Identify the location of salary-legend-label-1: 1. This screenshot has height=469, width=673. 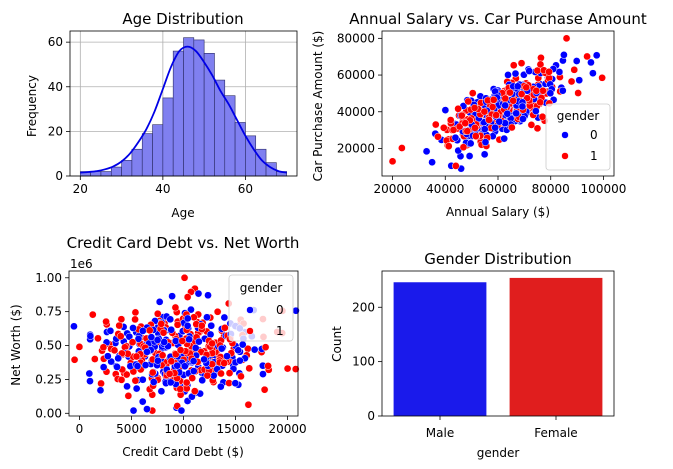
(594, 156).